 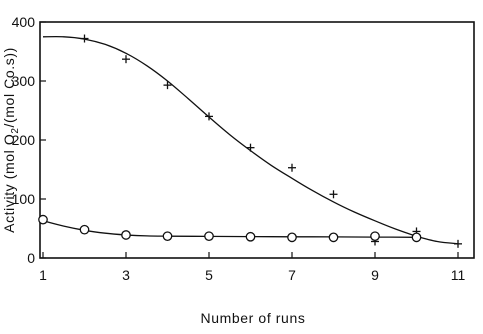 What do you see at coordinates (15, 130) in the screenshot?
I see `y-axis-title-subscript: 2` at bounding box center [15, 130].